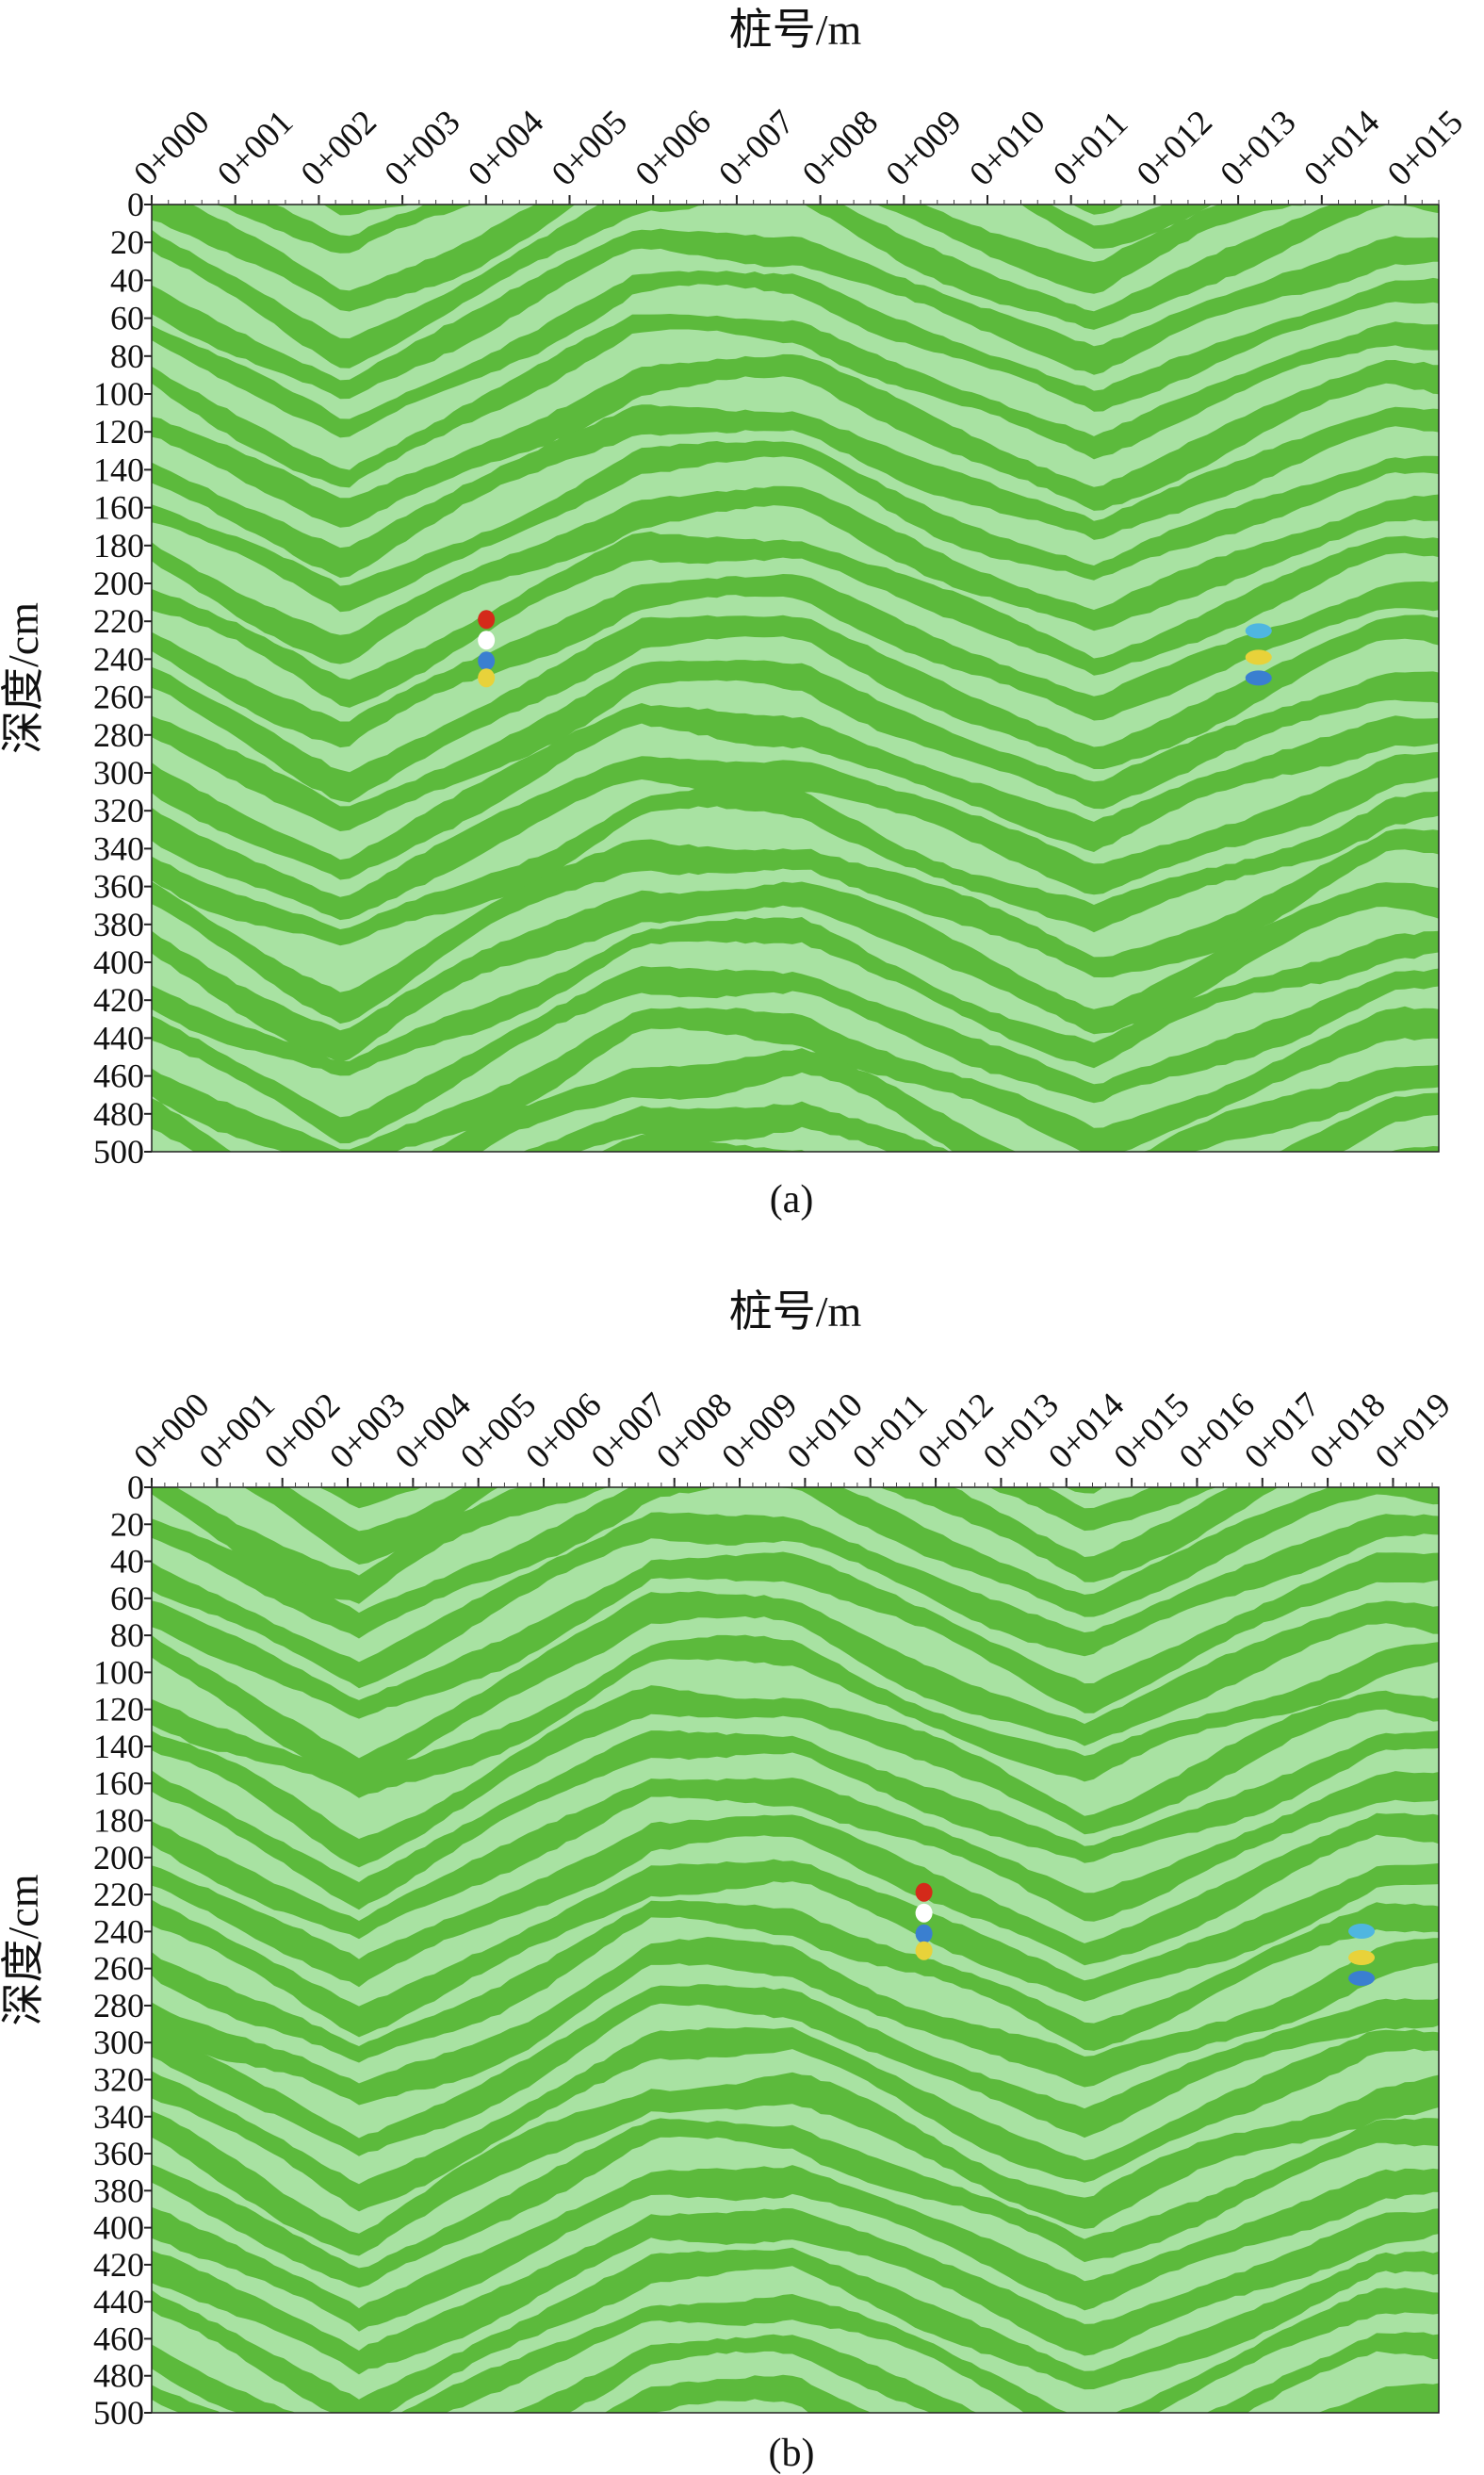 Image resolution: width=1484 pixels, height=2475 pixels. Describe the element at coordinates (127, 242) in the screenshot. I see `y-tick-label: 20` at that location.